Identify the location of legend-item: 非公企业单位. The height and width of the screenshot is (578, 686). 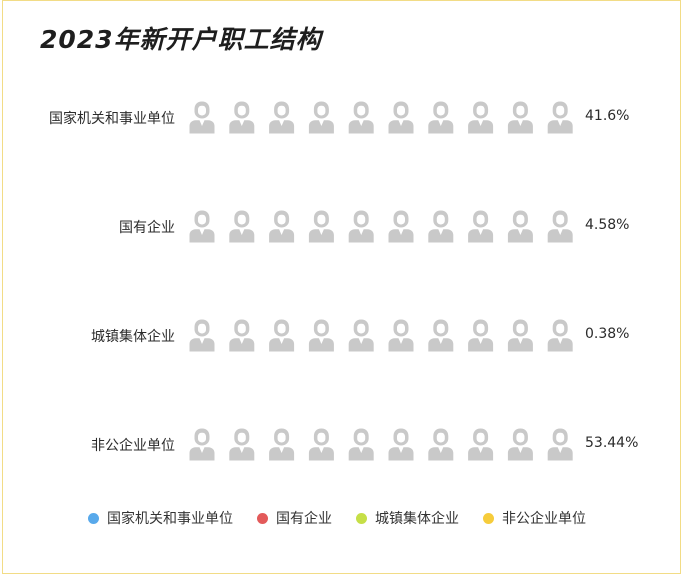
(534, 518).